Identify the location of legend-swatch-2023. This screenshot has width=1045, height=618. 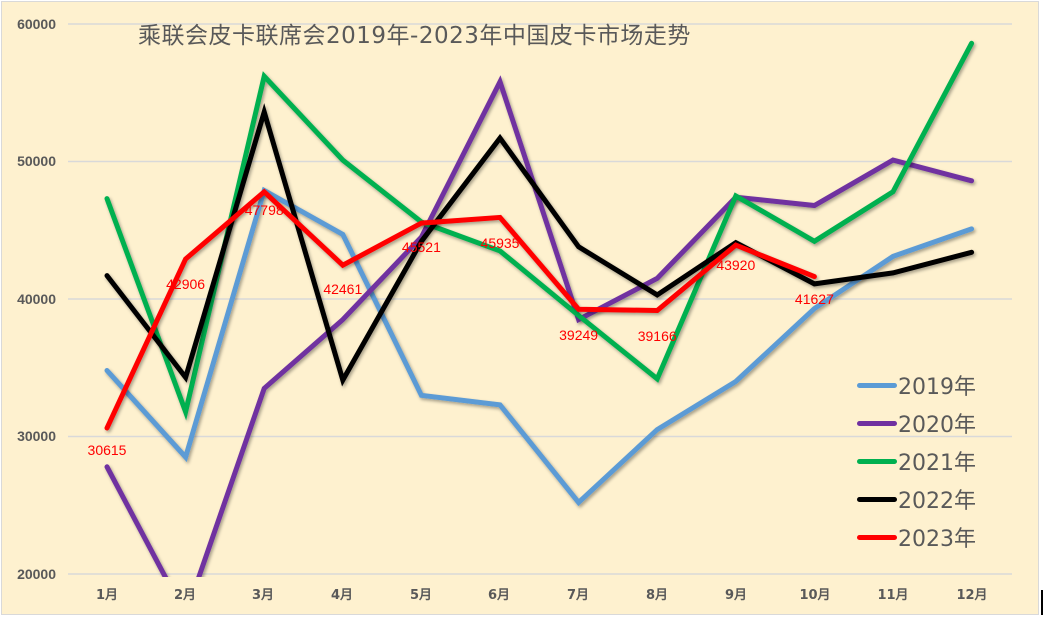
(877, 537).